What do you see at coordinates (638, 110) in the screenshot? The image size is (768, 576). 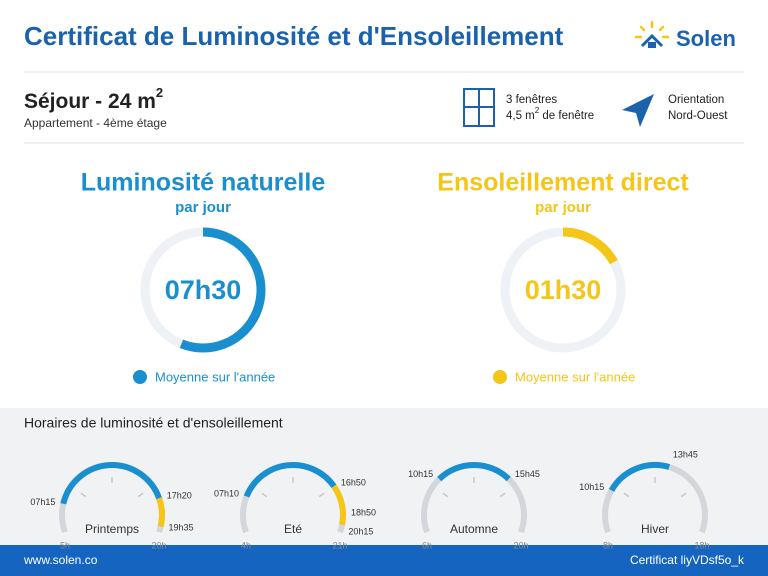 I see `orientation-icon` at bounding box center [638, 110].